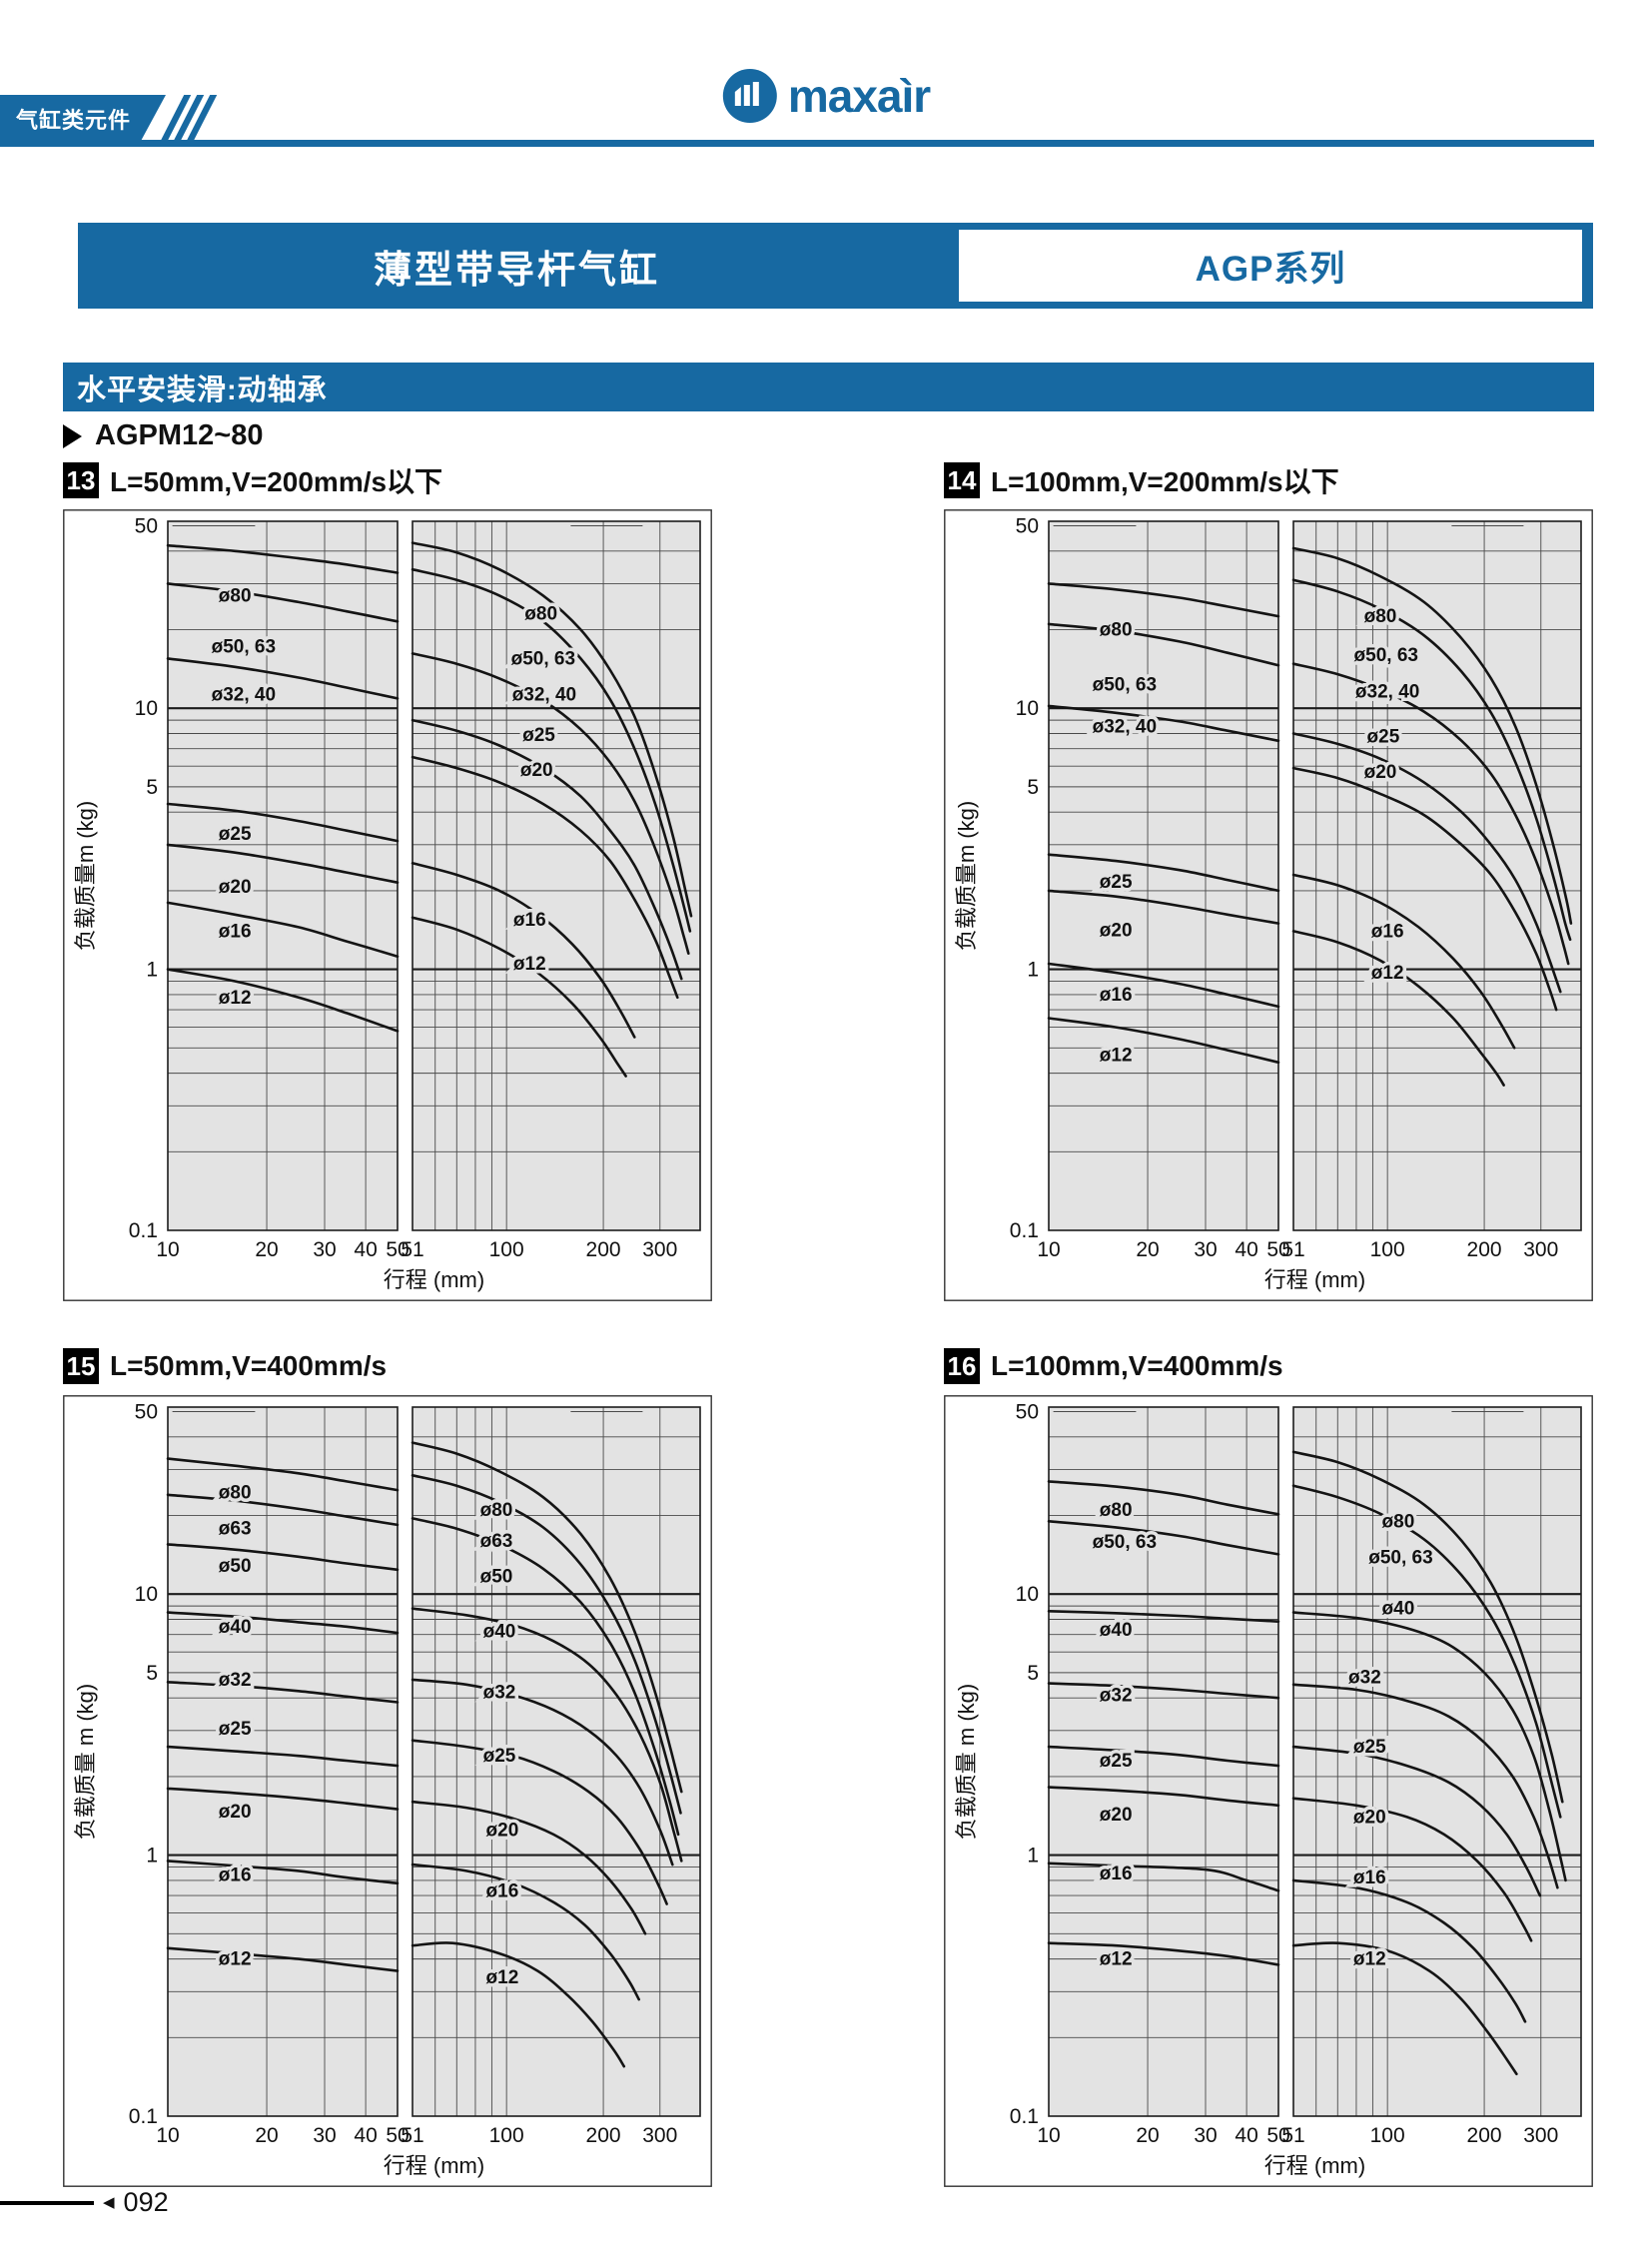 The image size is (1652, 2241). Describe the element at coordinates (797, 143) in the screenshot. I see `header-divider` at that location.